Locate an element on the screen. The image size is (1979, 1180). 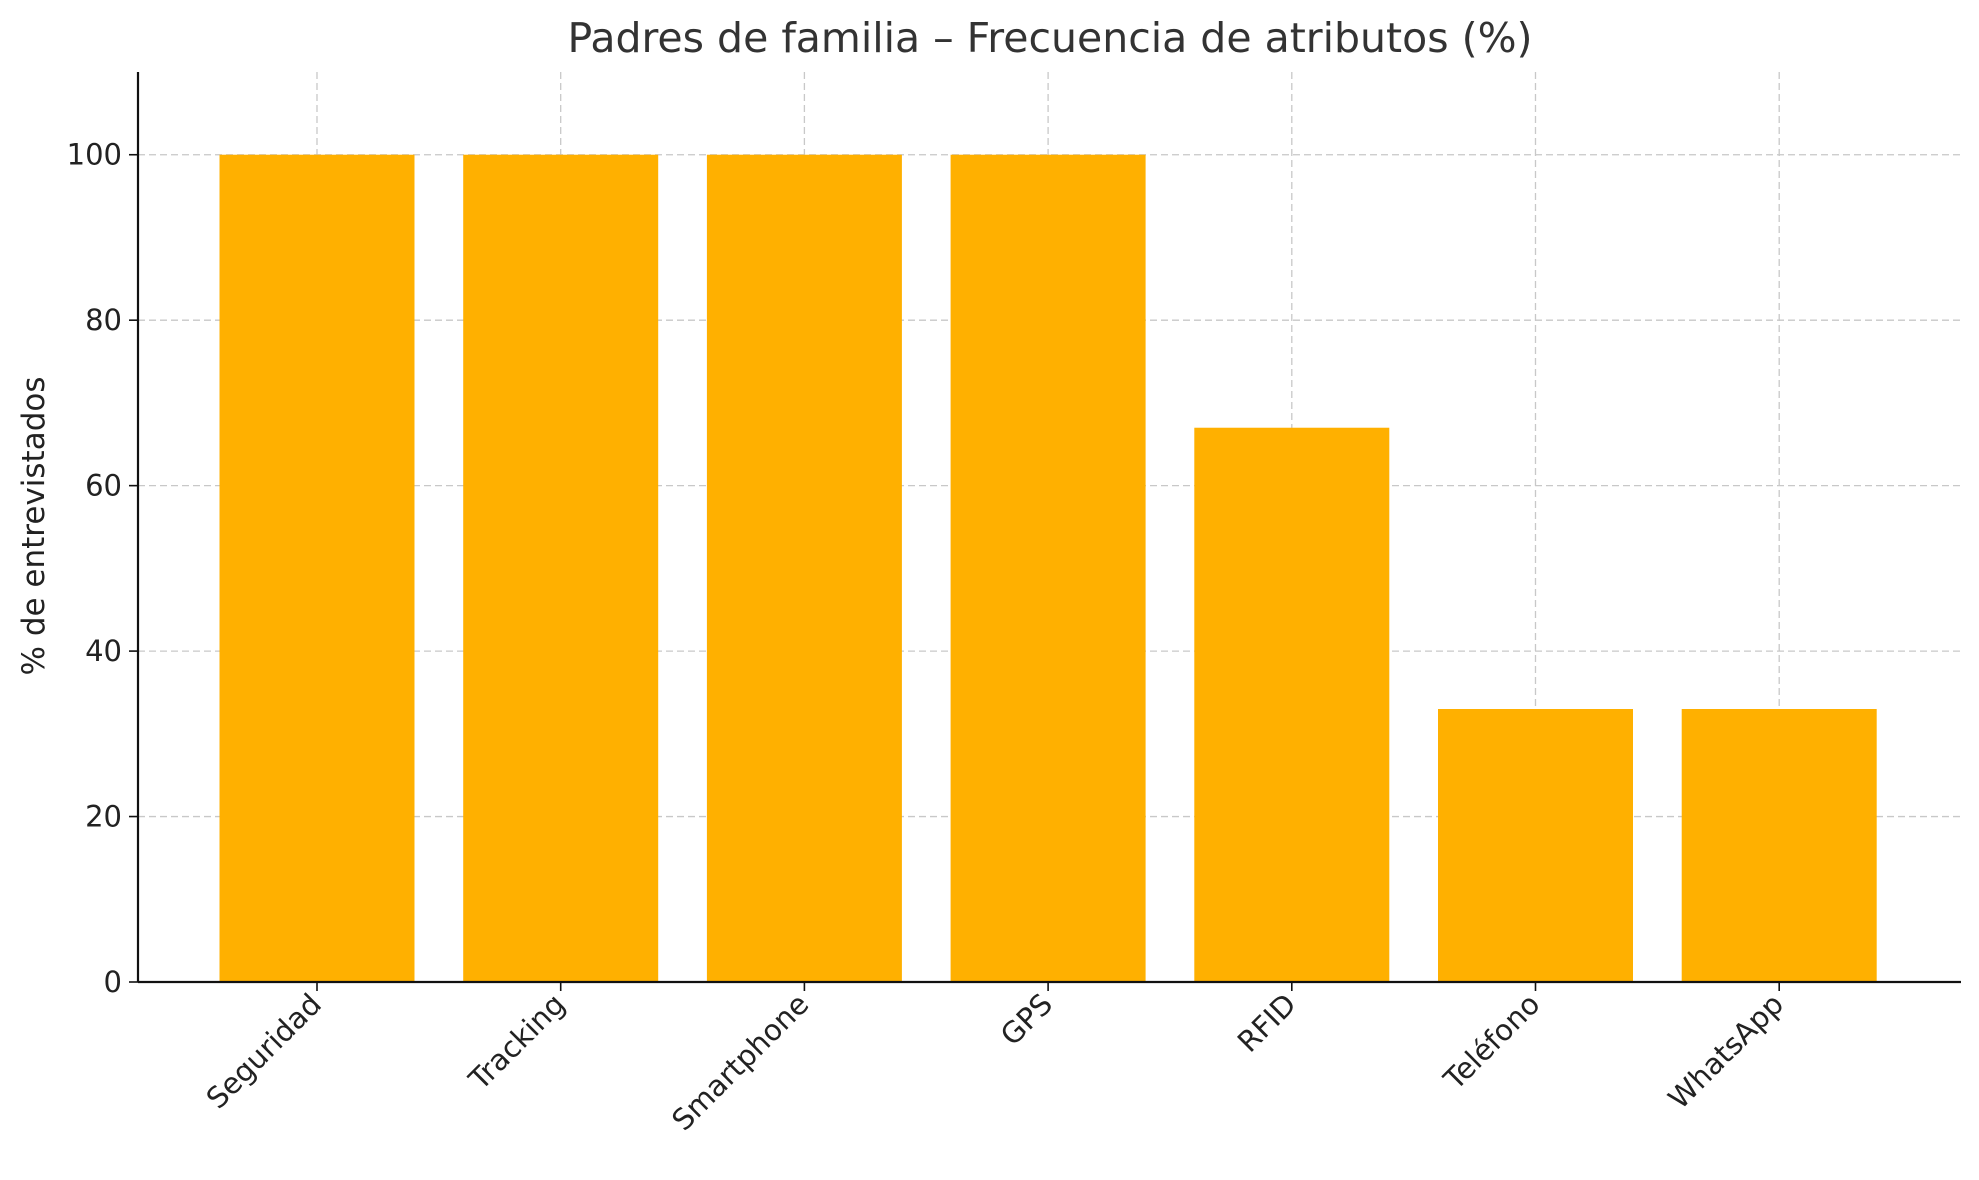
y-tick-label: 100 is located at coordinates (94, 155).